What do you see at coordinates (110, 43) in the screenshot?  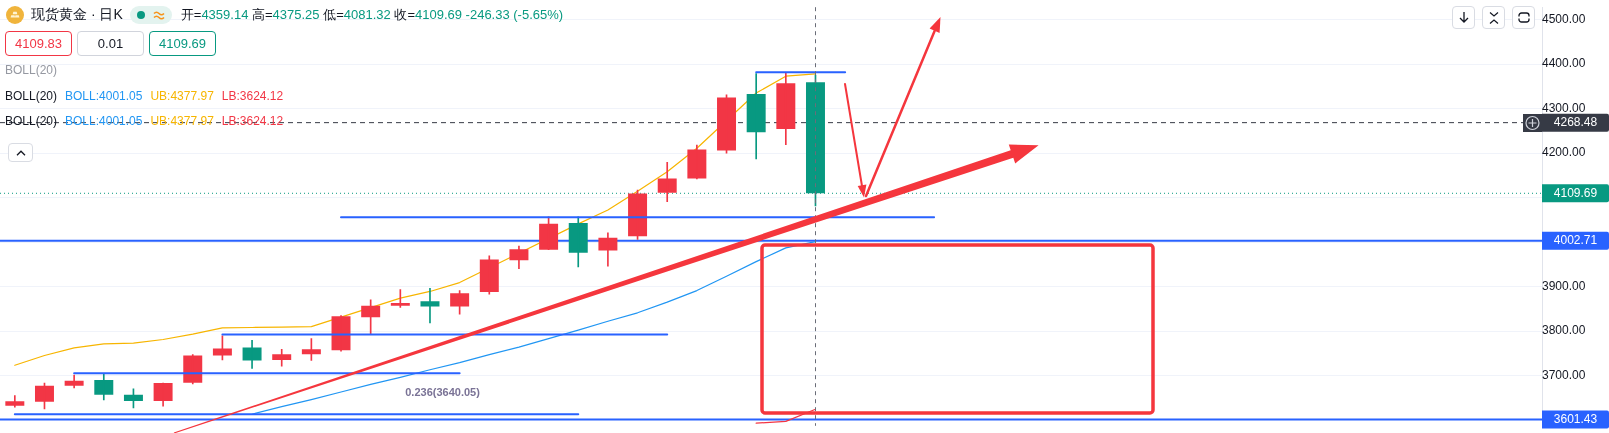 I see `amount-field: 0.01` at bounding box center [110, 43].